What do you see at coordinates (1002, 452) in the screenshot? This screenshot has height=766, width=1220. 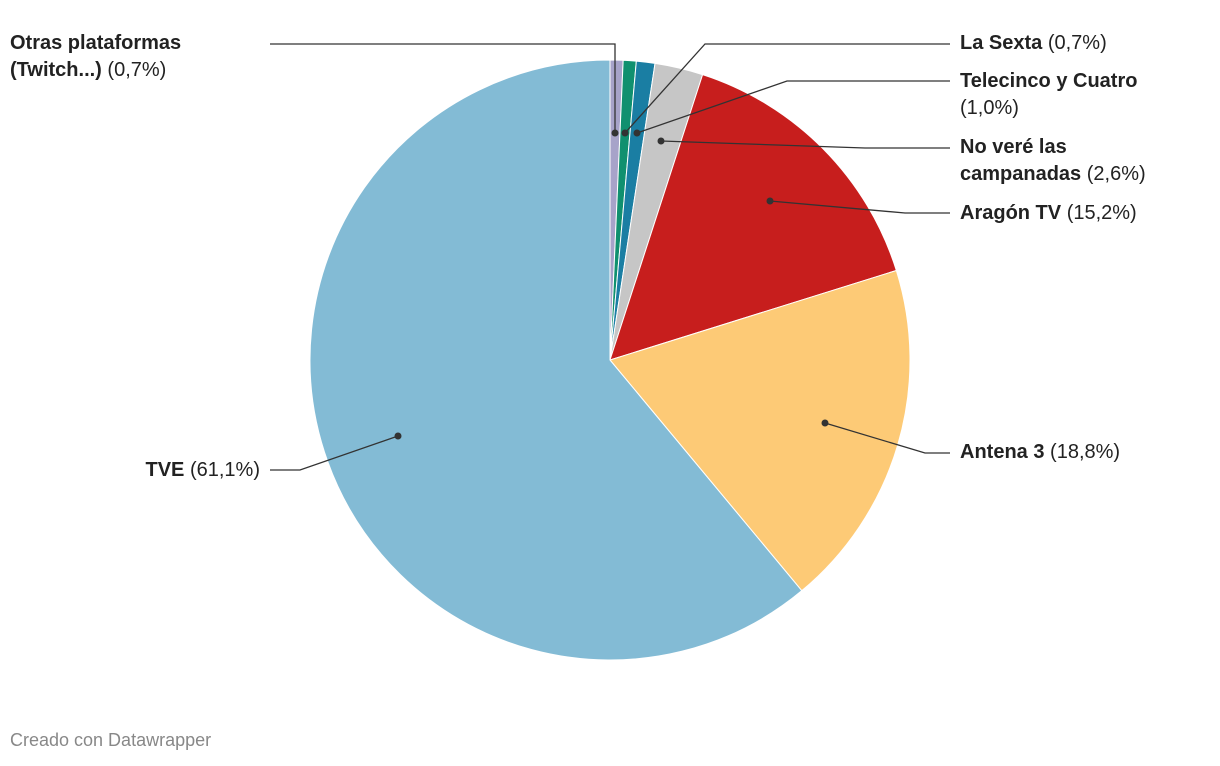 I see `category-label: Antena 3` at bounding box center [1002, 452].